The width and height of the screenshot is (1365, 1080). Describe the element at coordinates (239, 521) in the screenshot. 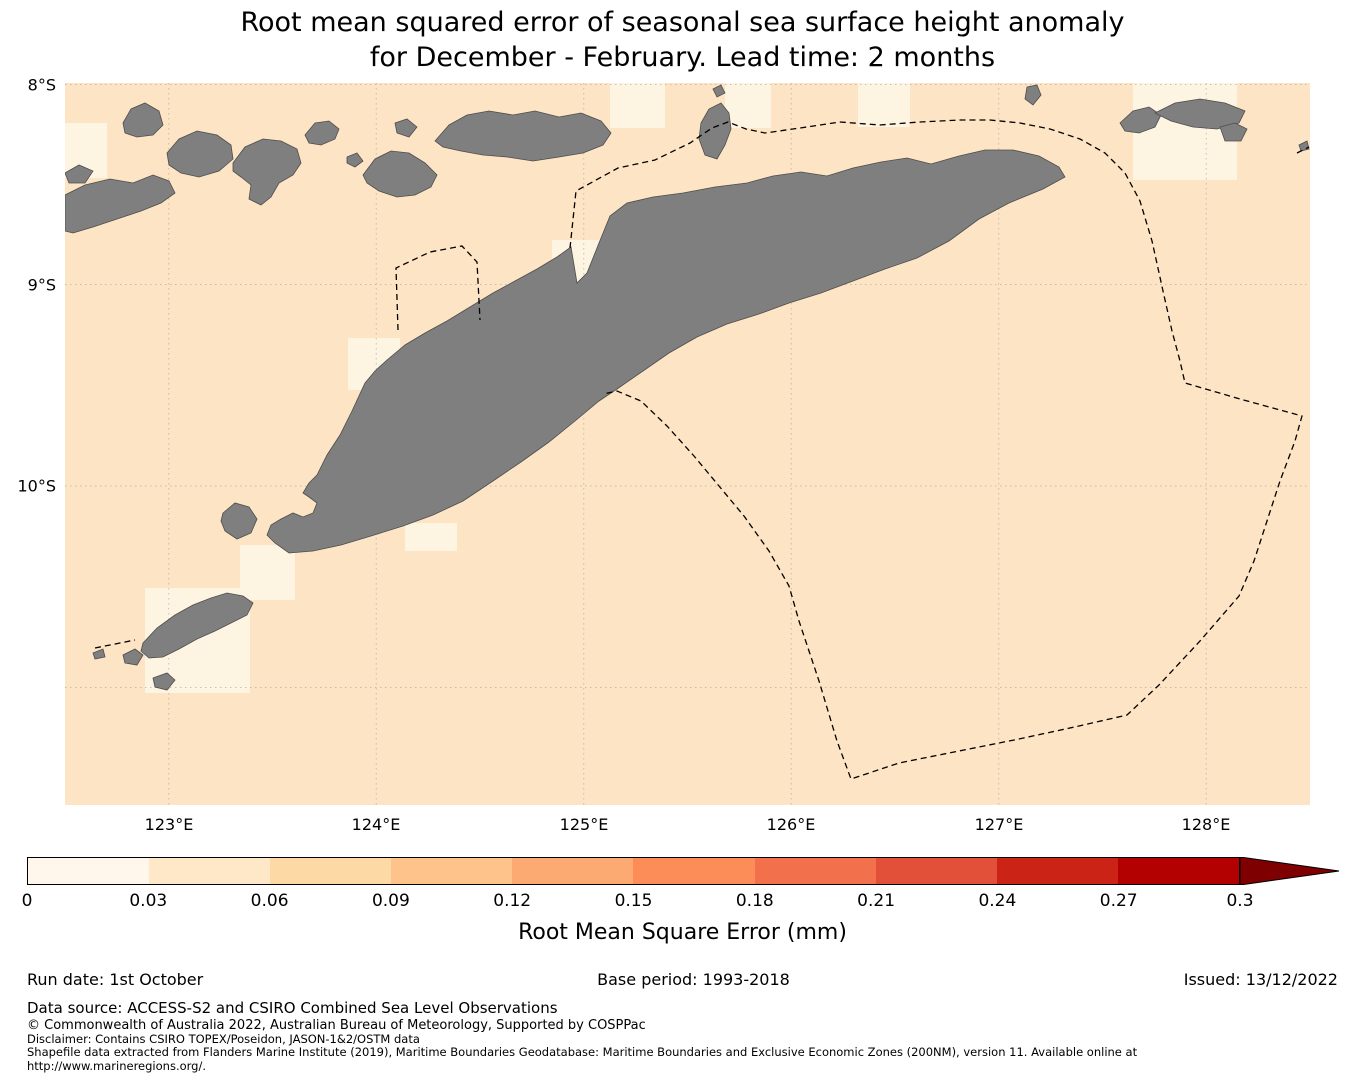

I see `land-semau-island` at that location.